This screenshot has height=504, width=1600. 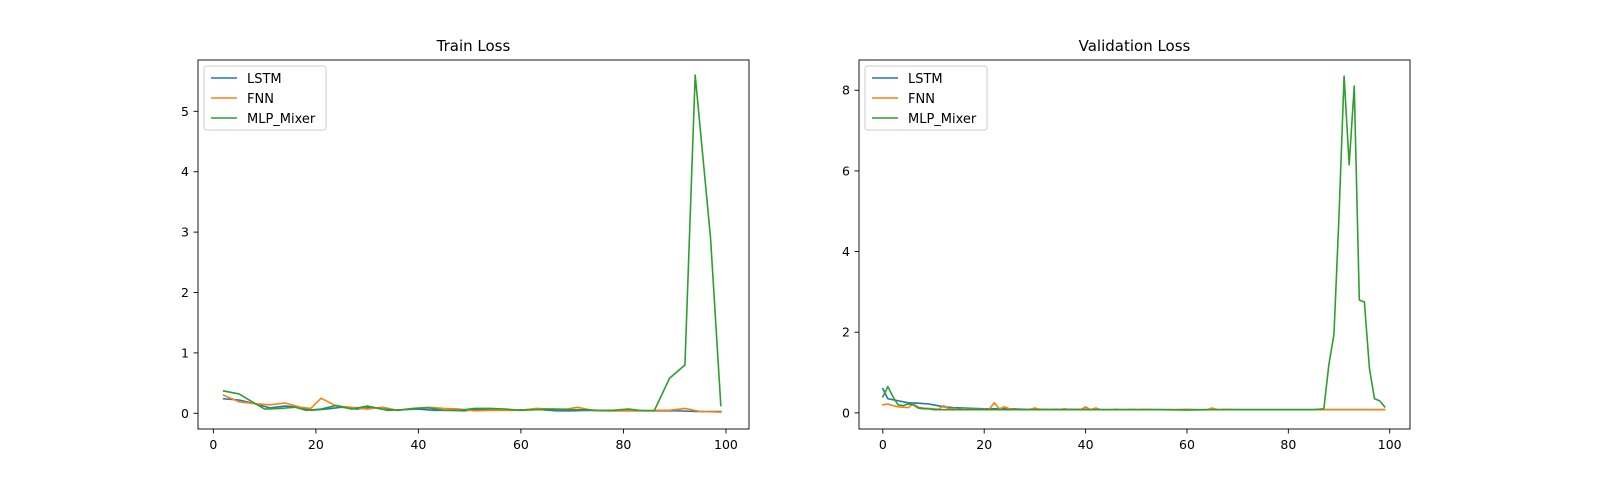 What do you see at coordinates (726, 444) in the screenshot?
I see `train-x-tick-label: 100` at bounding box center [726, 444].